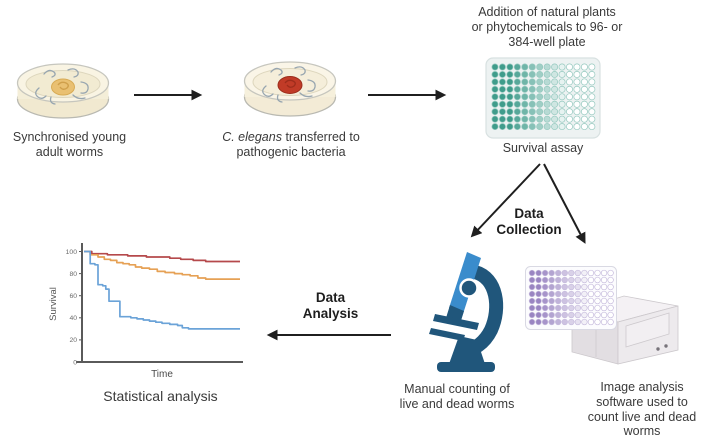  I want to click on svg-text: 80, so click(73, 274).